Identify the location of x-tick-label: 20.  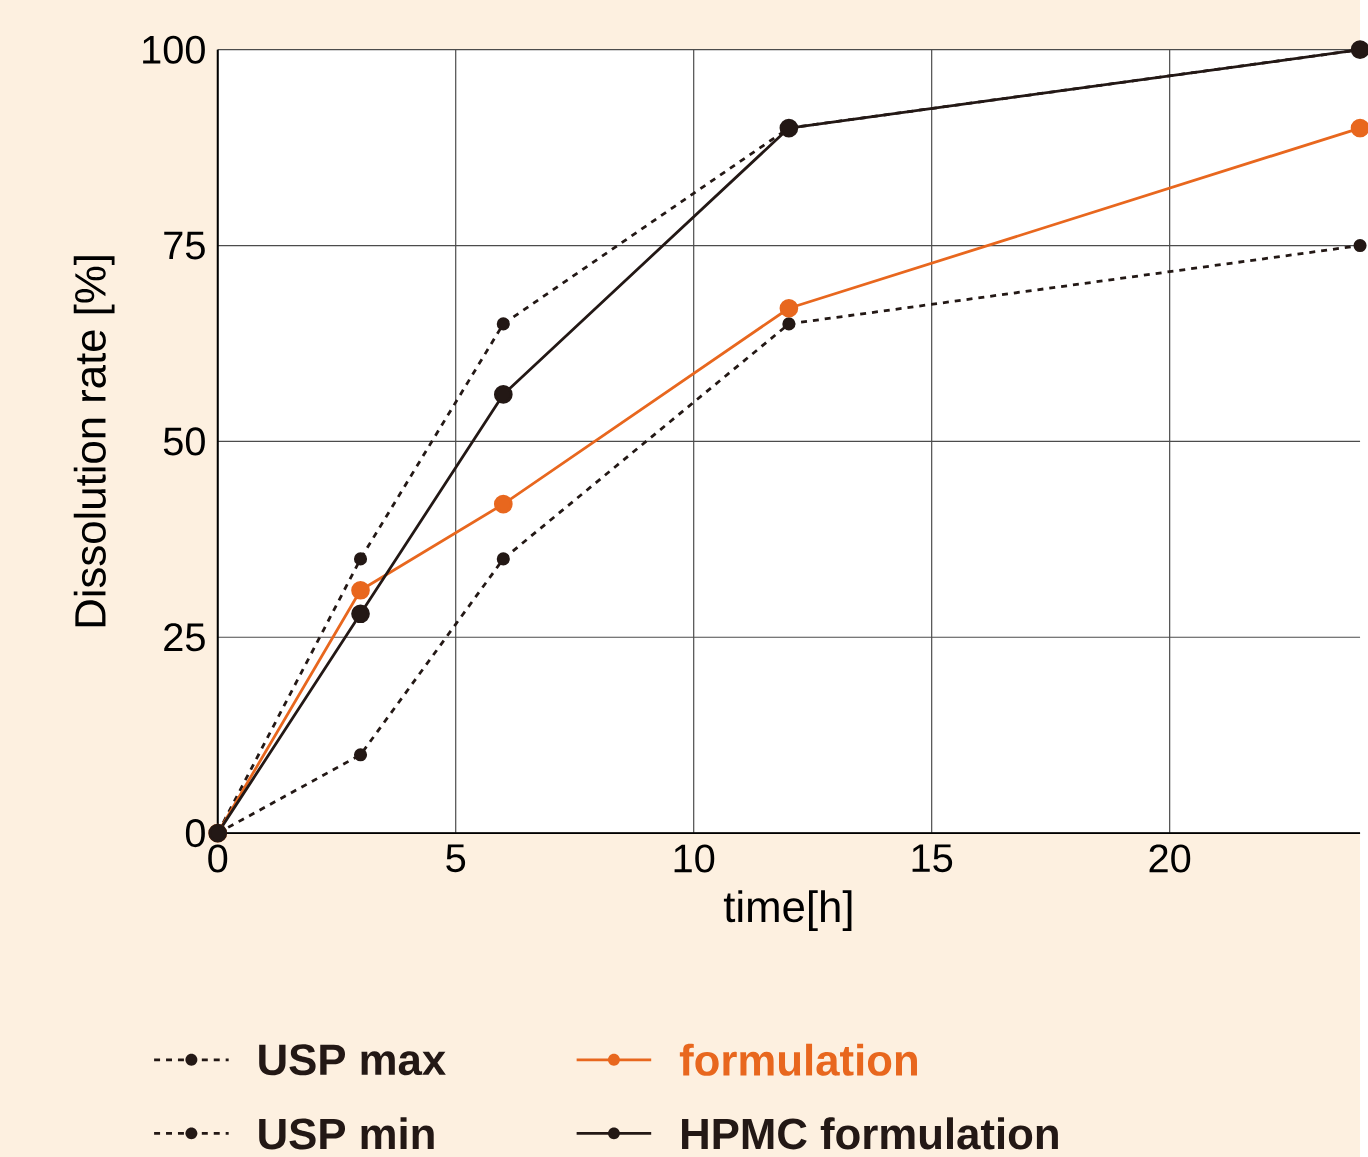
(1170, 858).